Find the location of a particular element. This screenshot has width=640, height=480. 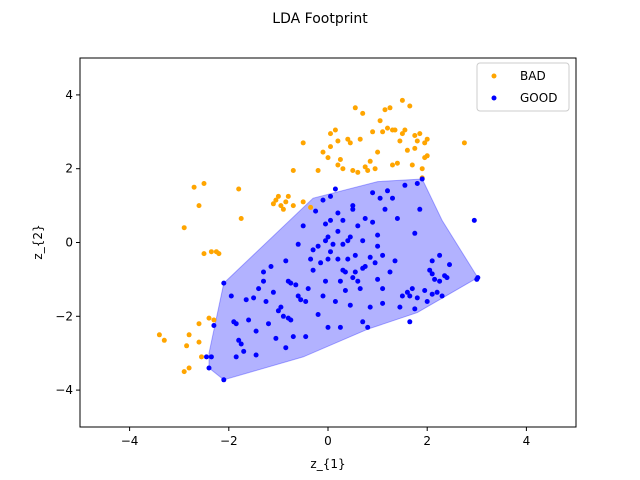

x-axis-ticks: −4 −2 0 2 4 is located at coordinates (325, 437).